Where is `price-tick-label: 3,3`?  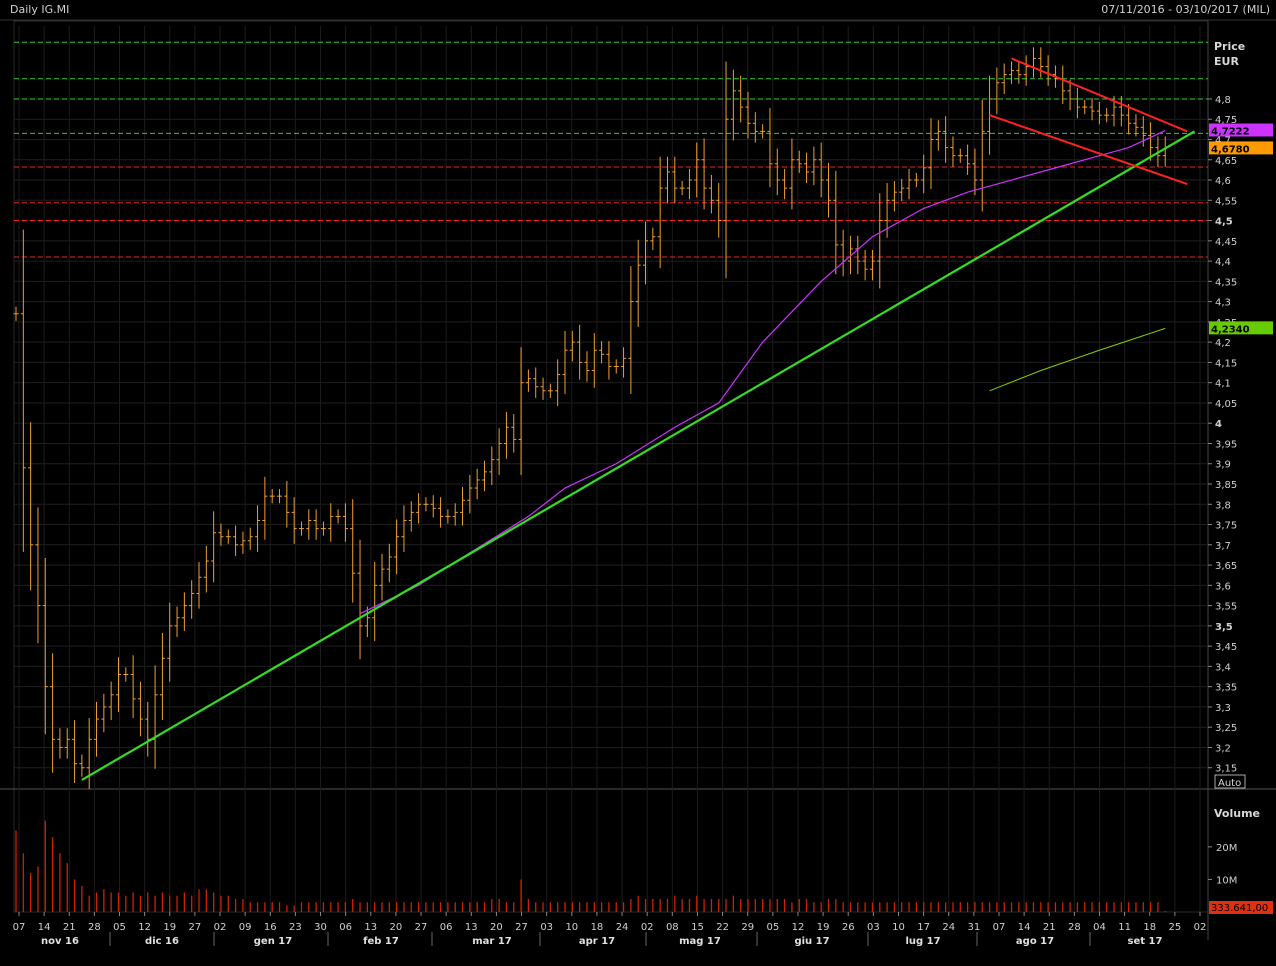
price-tick-label: 3,3 is located at coordinates (1223, 708).